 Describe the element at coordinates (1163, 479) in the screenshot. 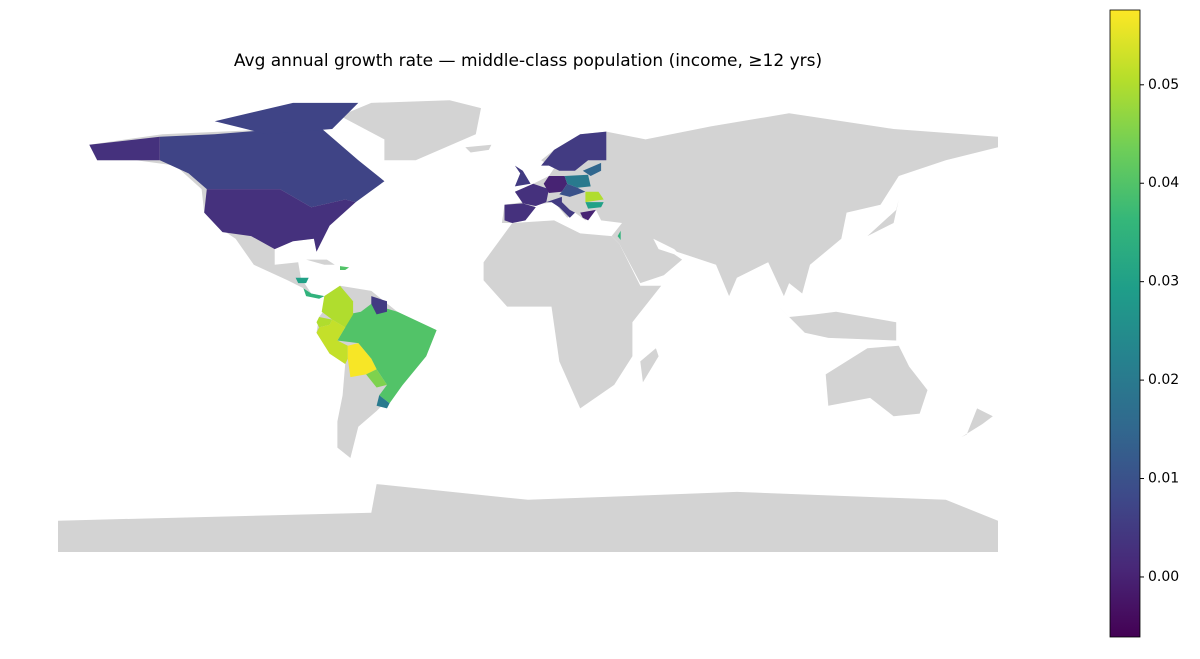

I see `colorbar-tick-label: 0.01` at that location.